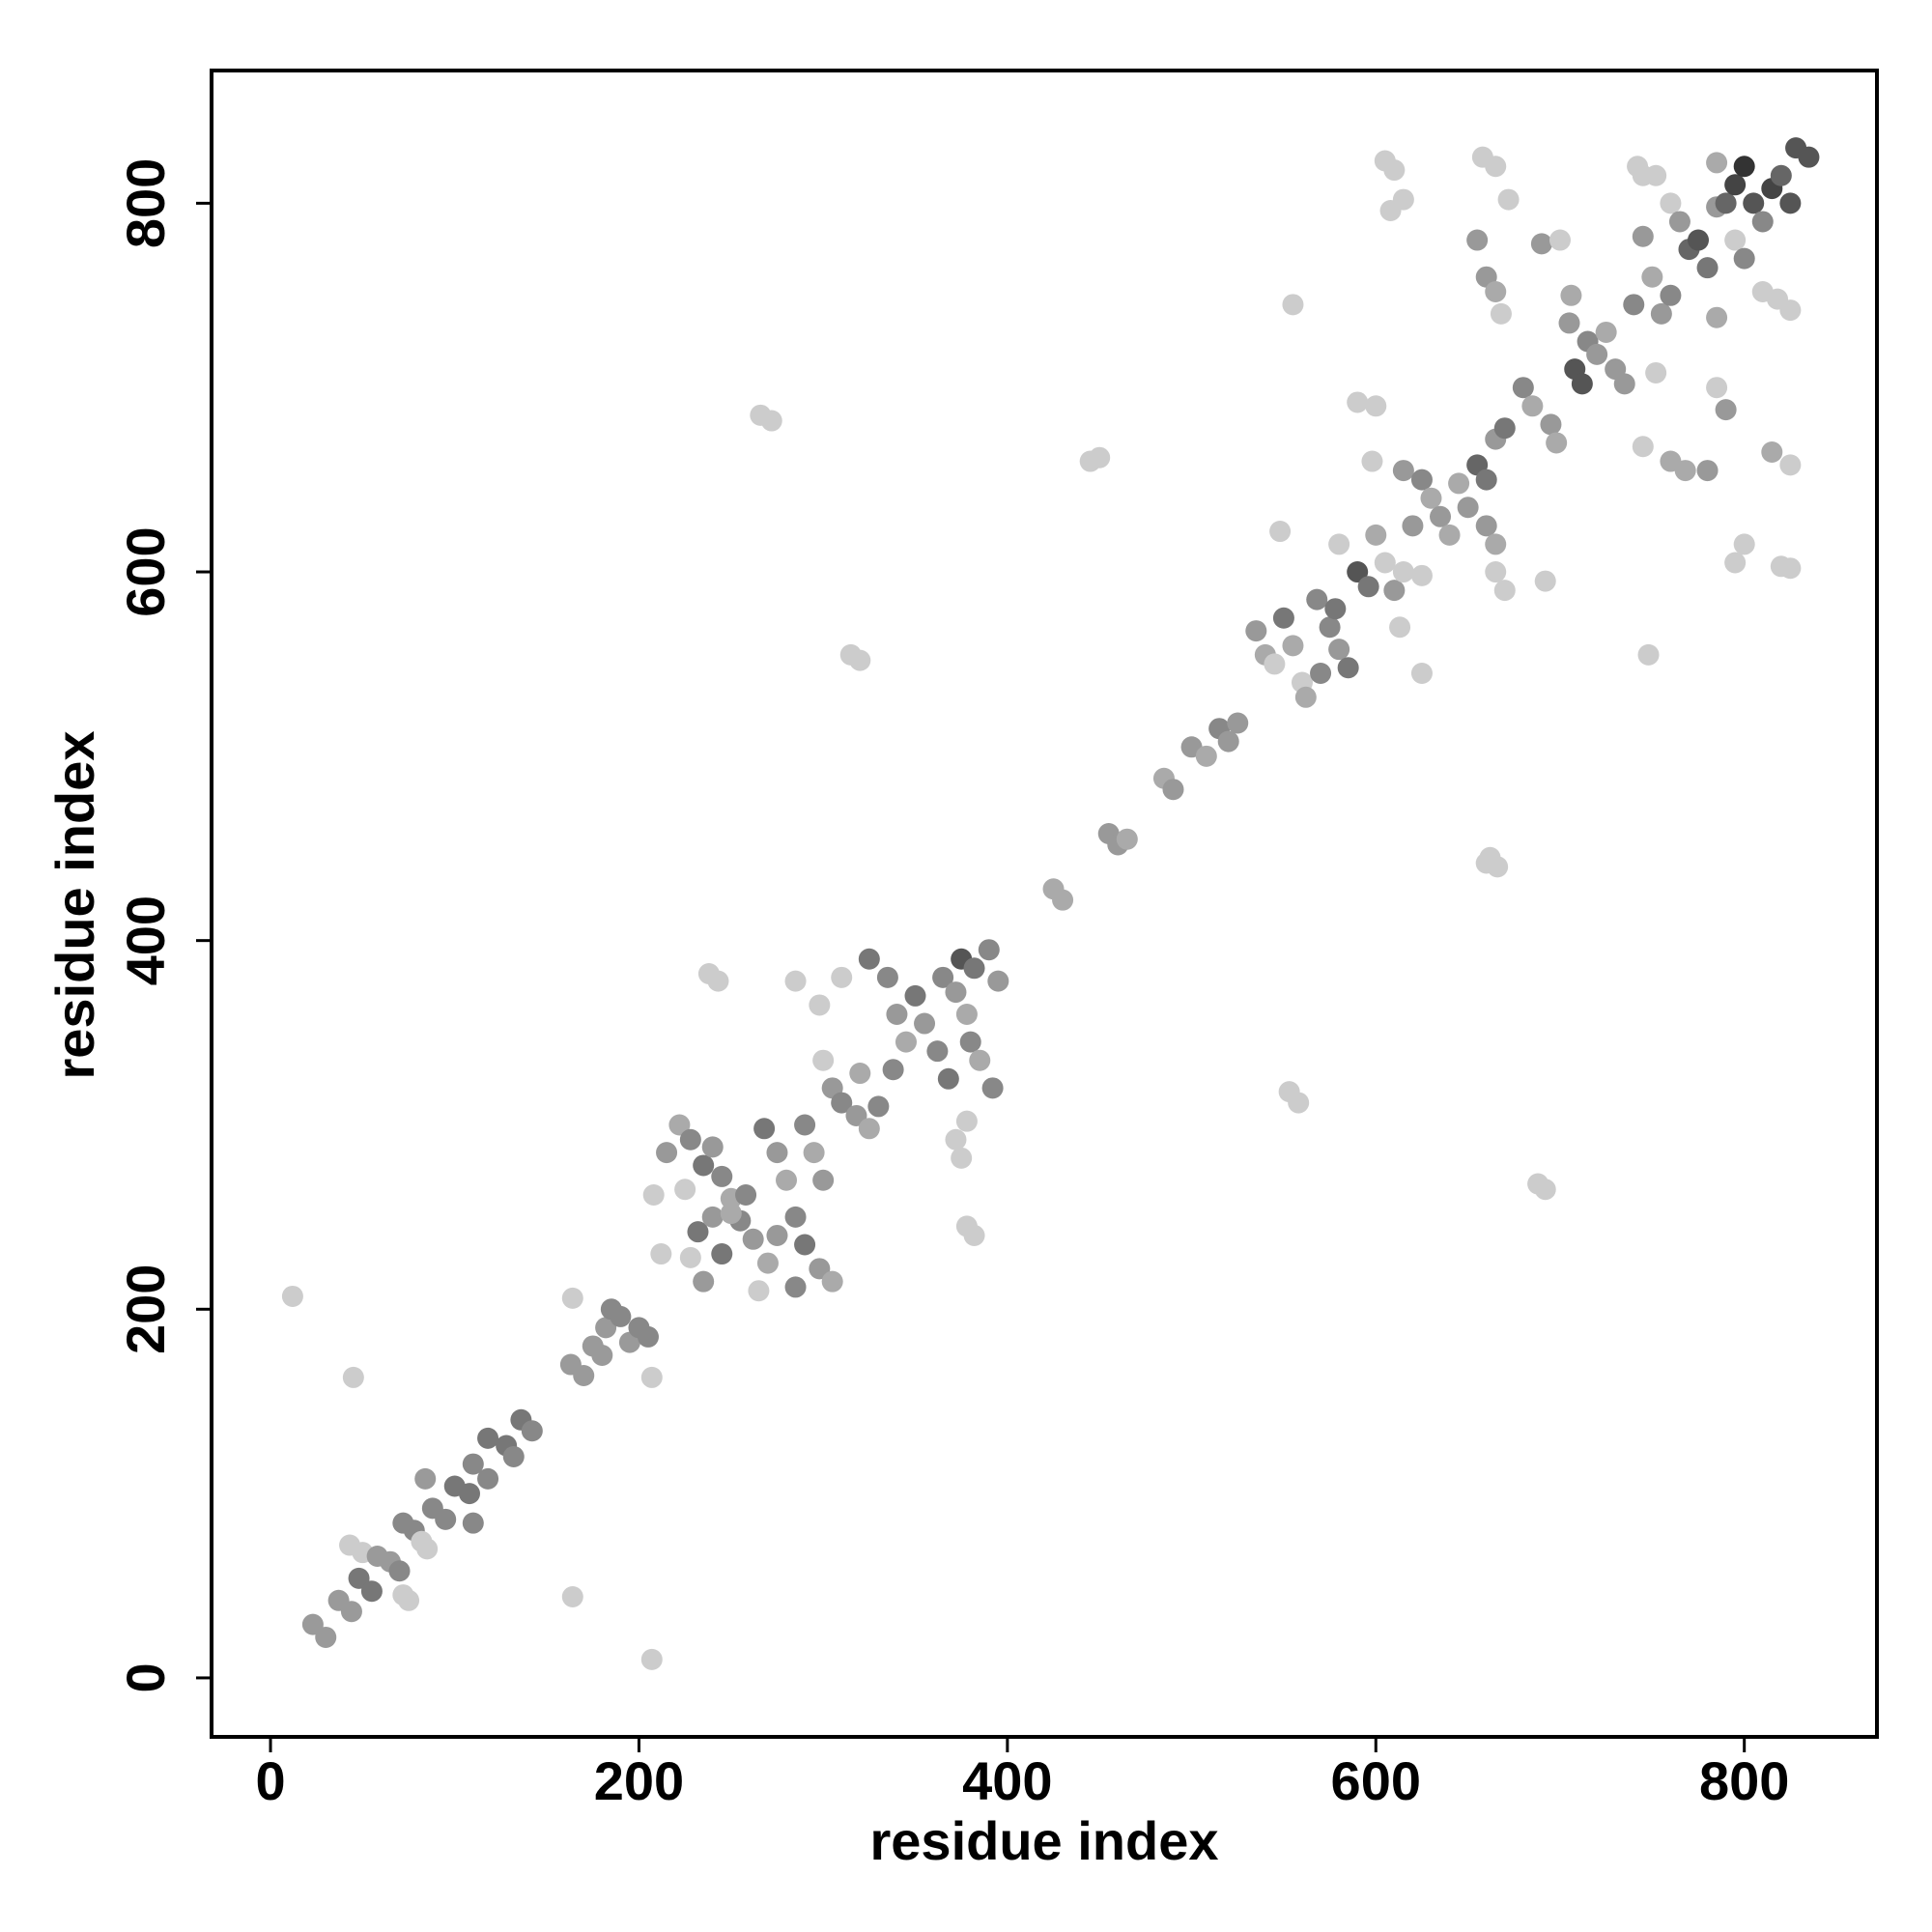 This screenshot has height=1932, width=1932. Describe the element at coordinates (1376, 1780) in the screenshot. I see `x-tick-label: 600` at that location.